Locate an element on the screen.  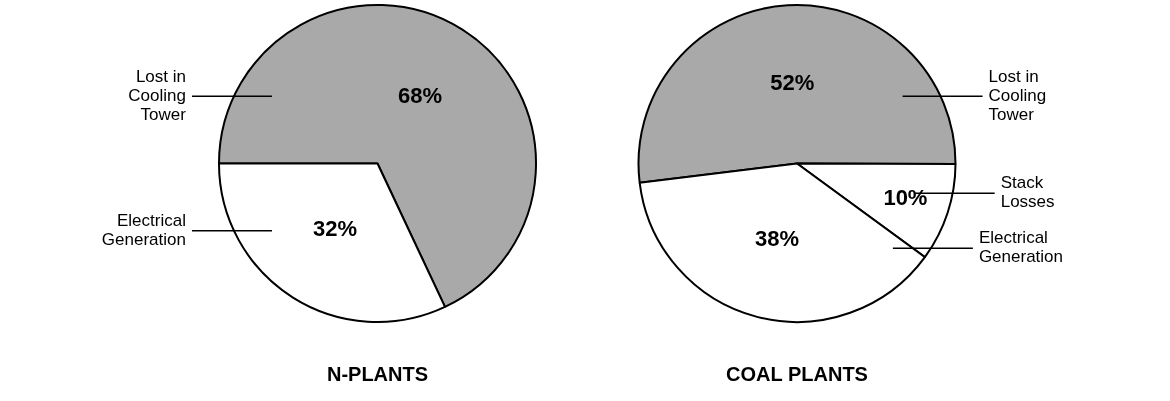
data-label: 32% is located at coordinates (335, 229).